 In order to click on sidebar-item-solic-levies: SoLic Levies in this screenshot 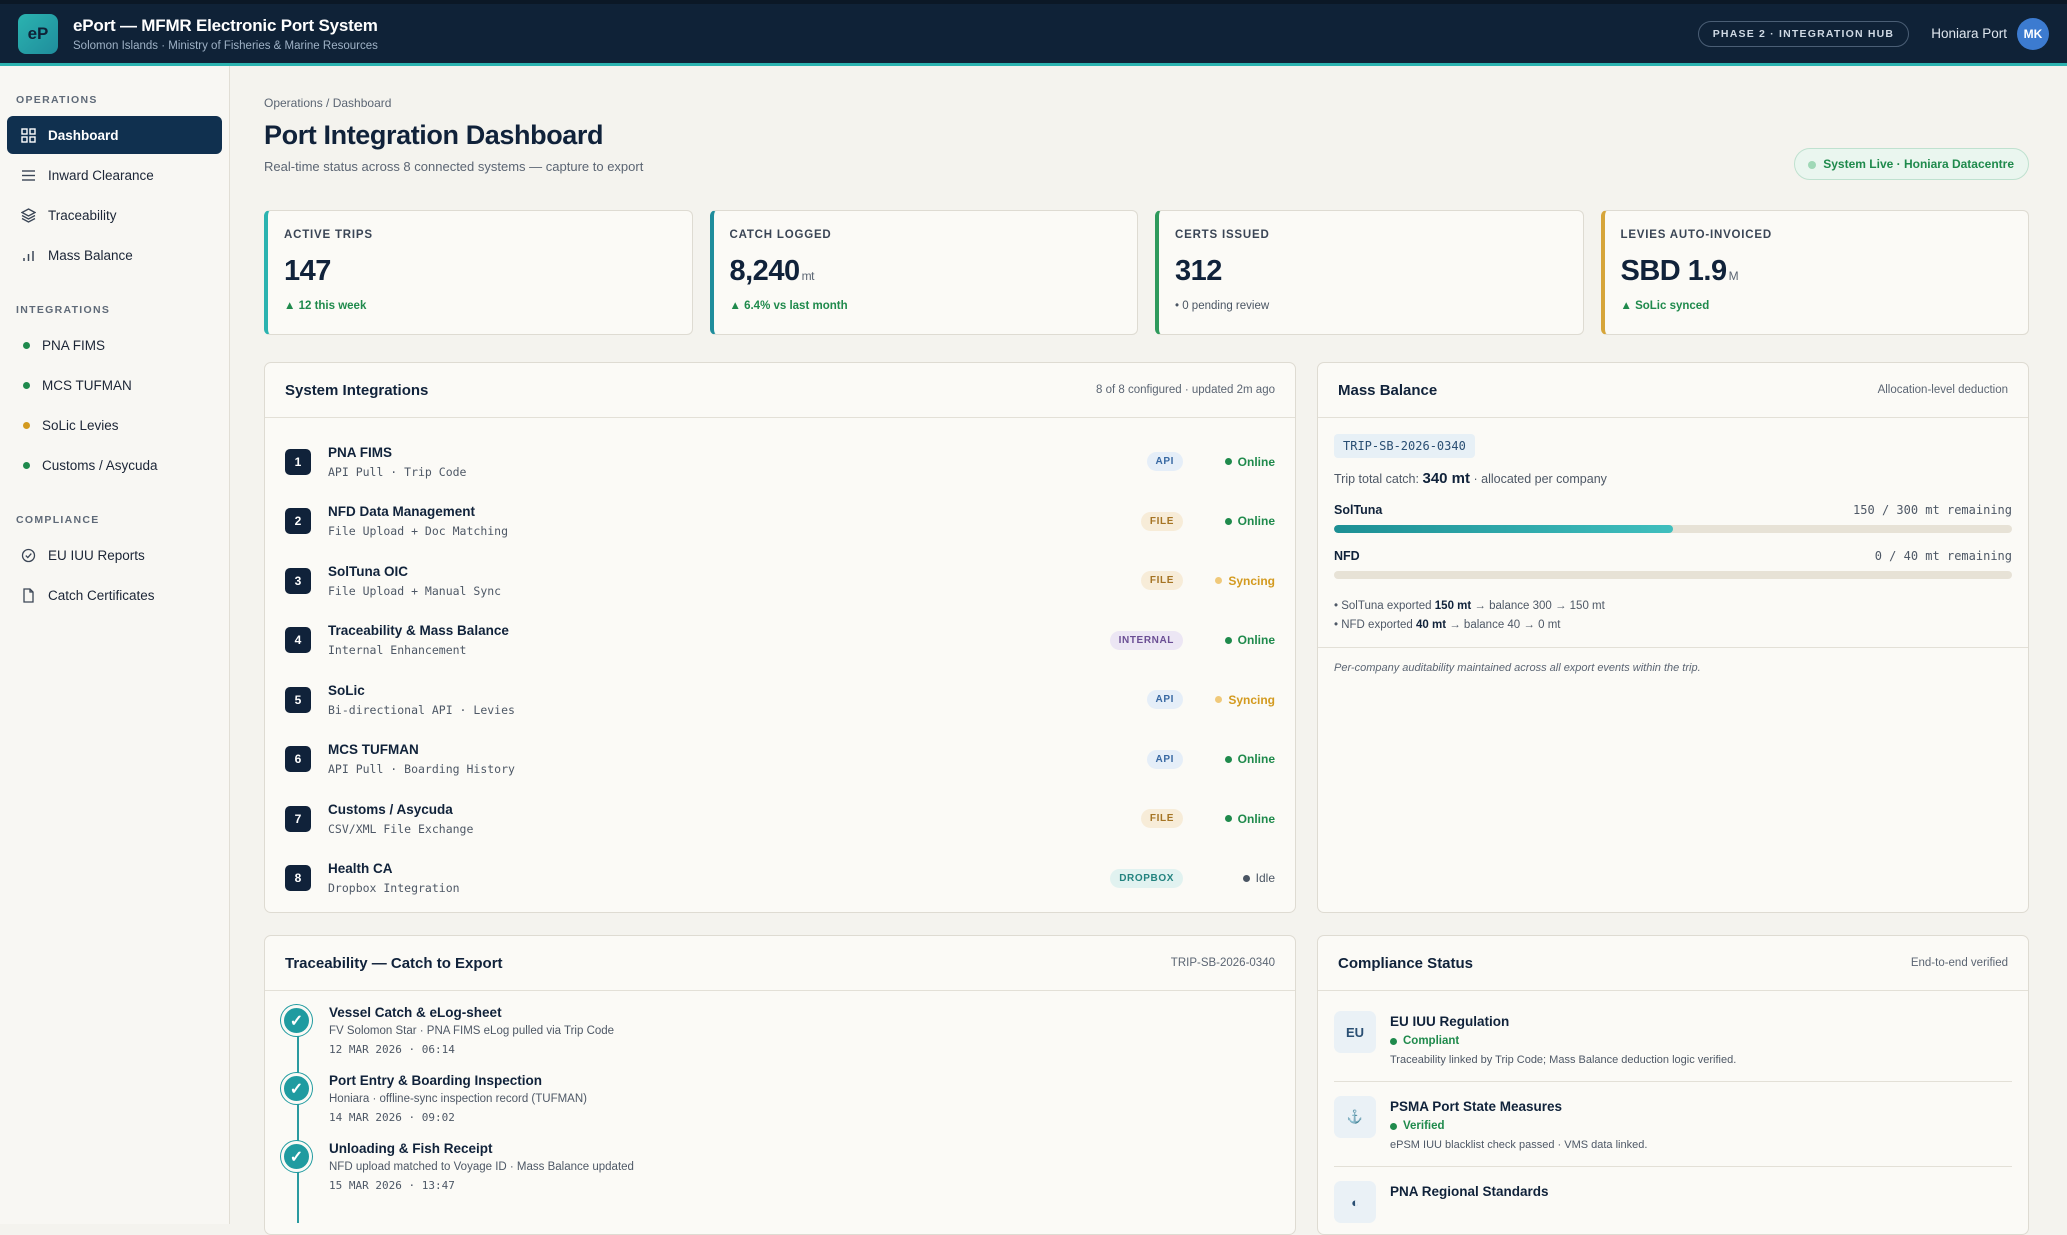, I will do `click(114, 425)`.